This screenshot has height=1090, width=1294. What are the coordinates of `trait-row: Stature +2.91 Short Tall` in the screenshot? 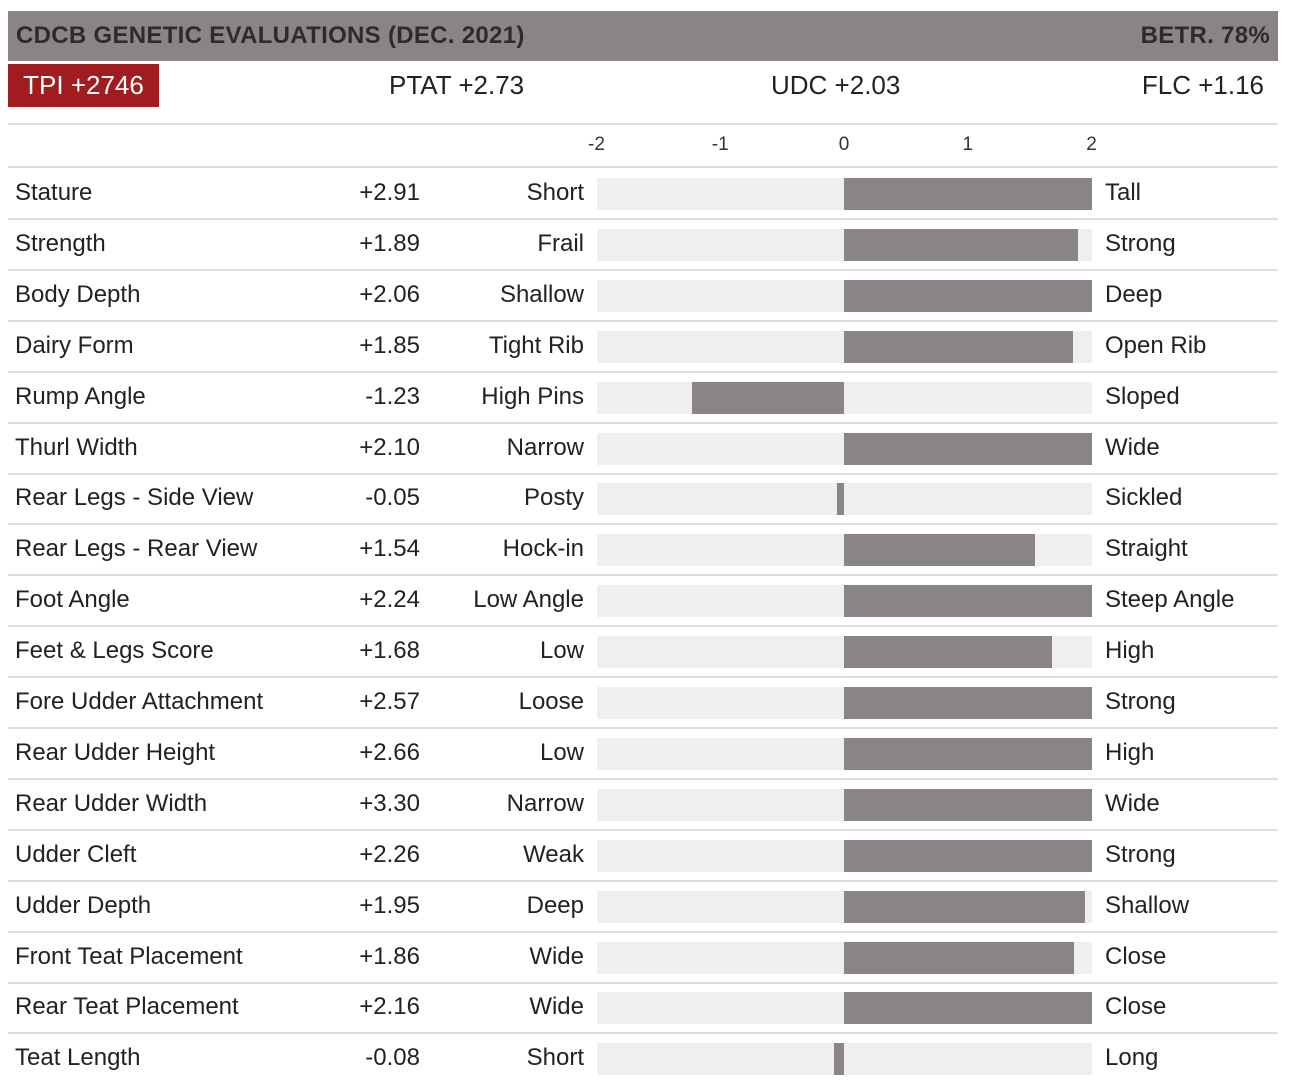 It's located at (643, 193).